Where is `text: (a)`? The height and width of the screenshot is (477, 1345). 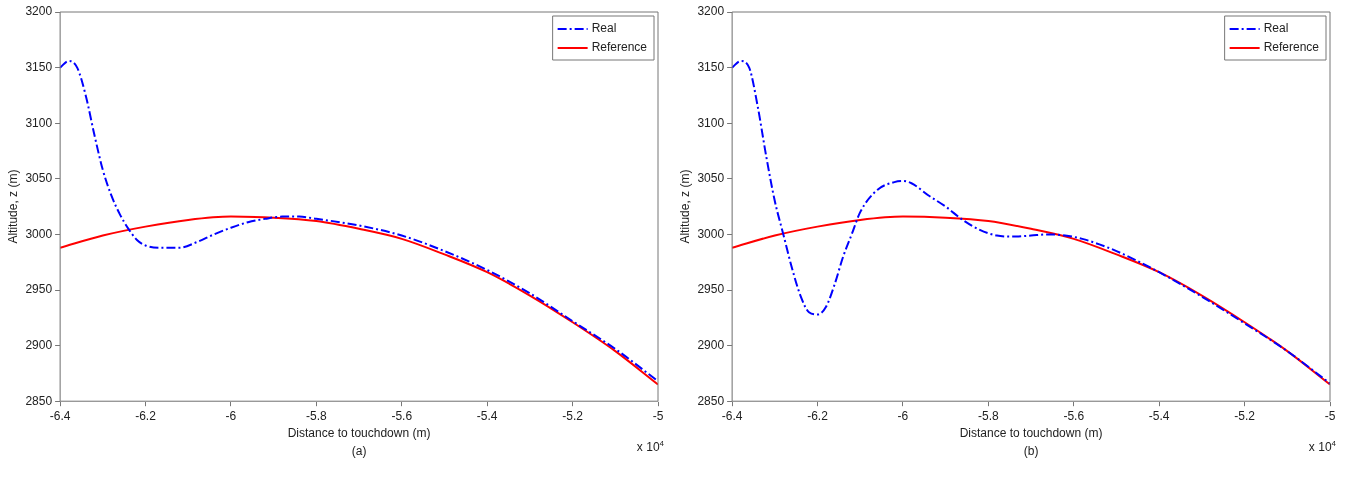
text: (a) is located at coordinates (359, 451).